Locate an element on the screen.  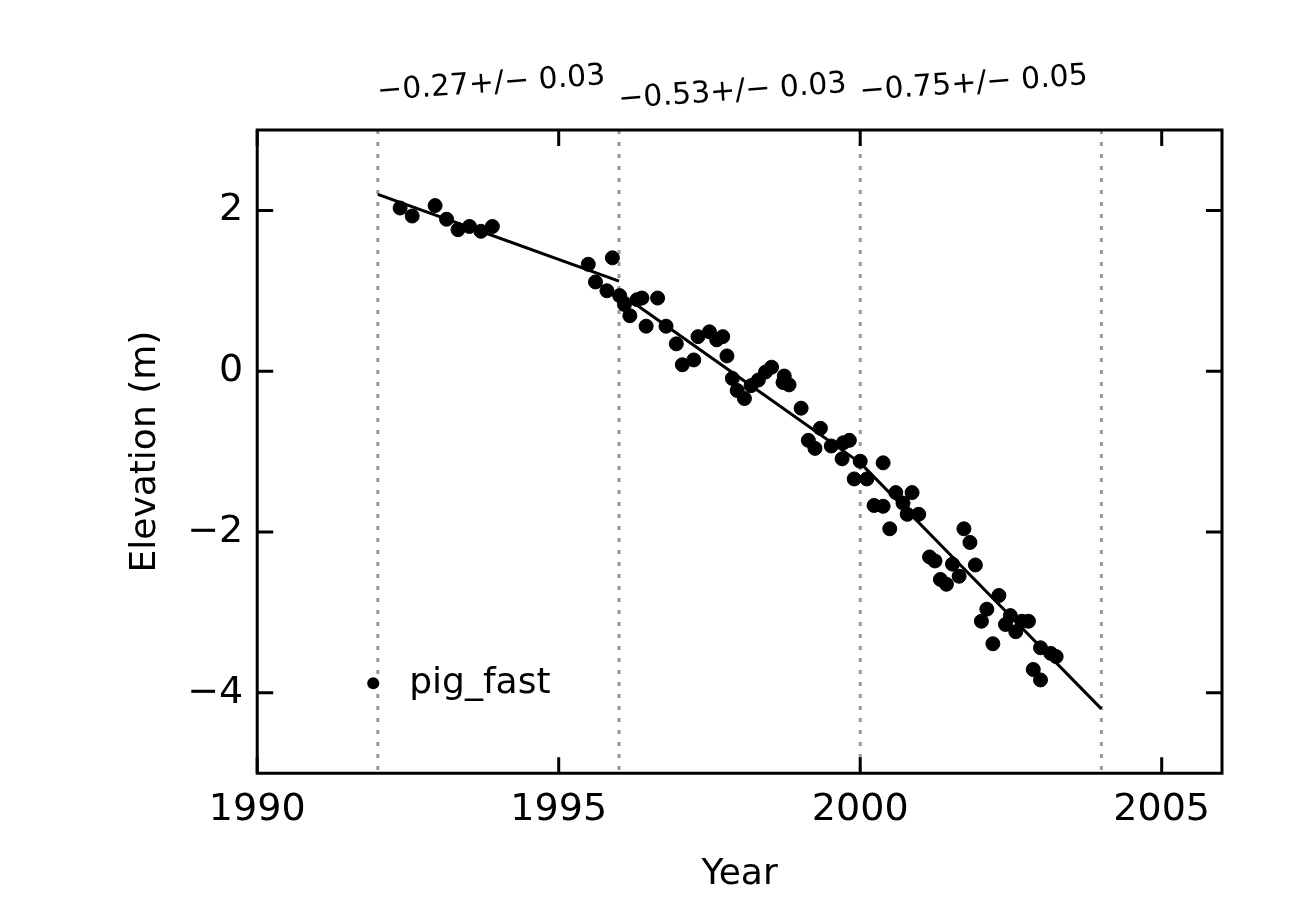
text: −0.53+/− 0.03 is located at coordinates (732, 89).